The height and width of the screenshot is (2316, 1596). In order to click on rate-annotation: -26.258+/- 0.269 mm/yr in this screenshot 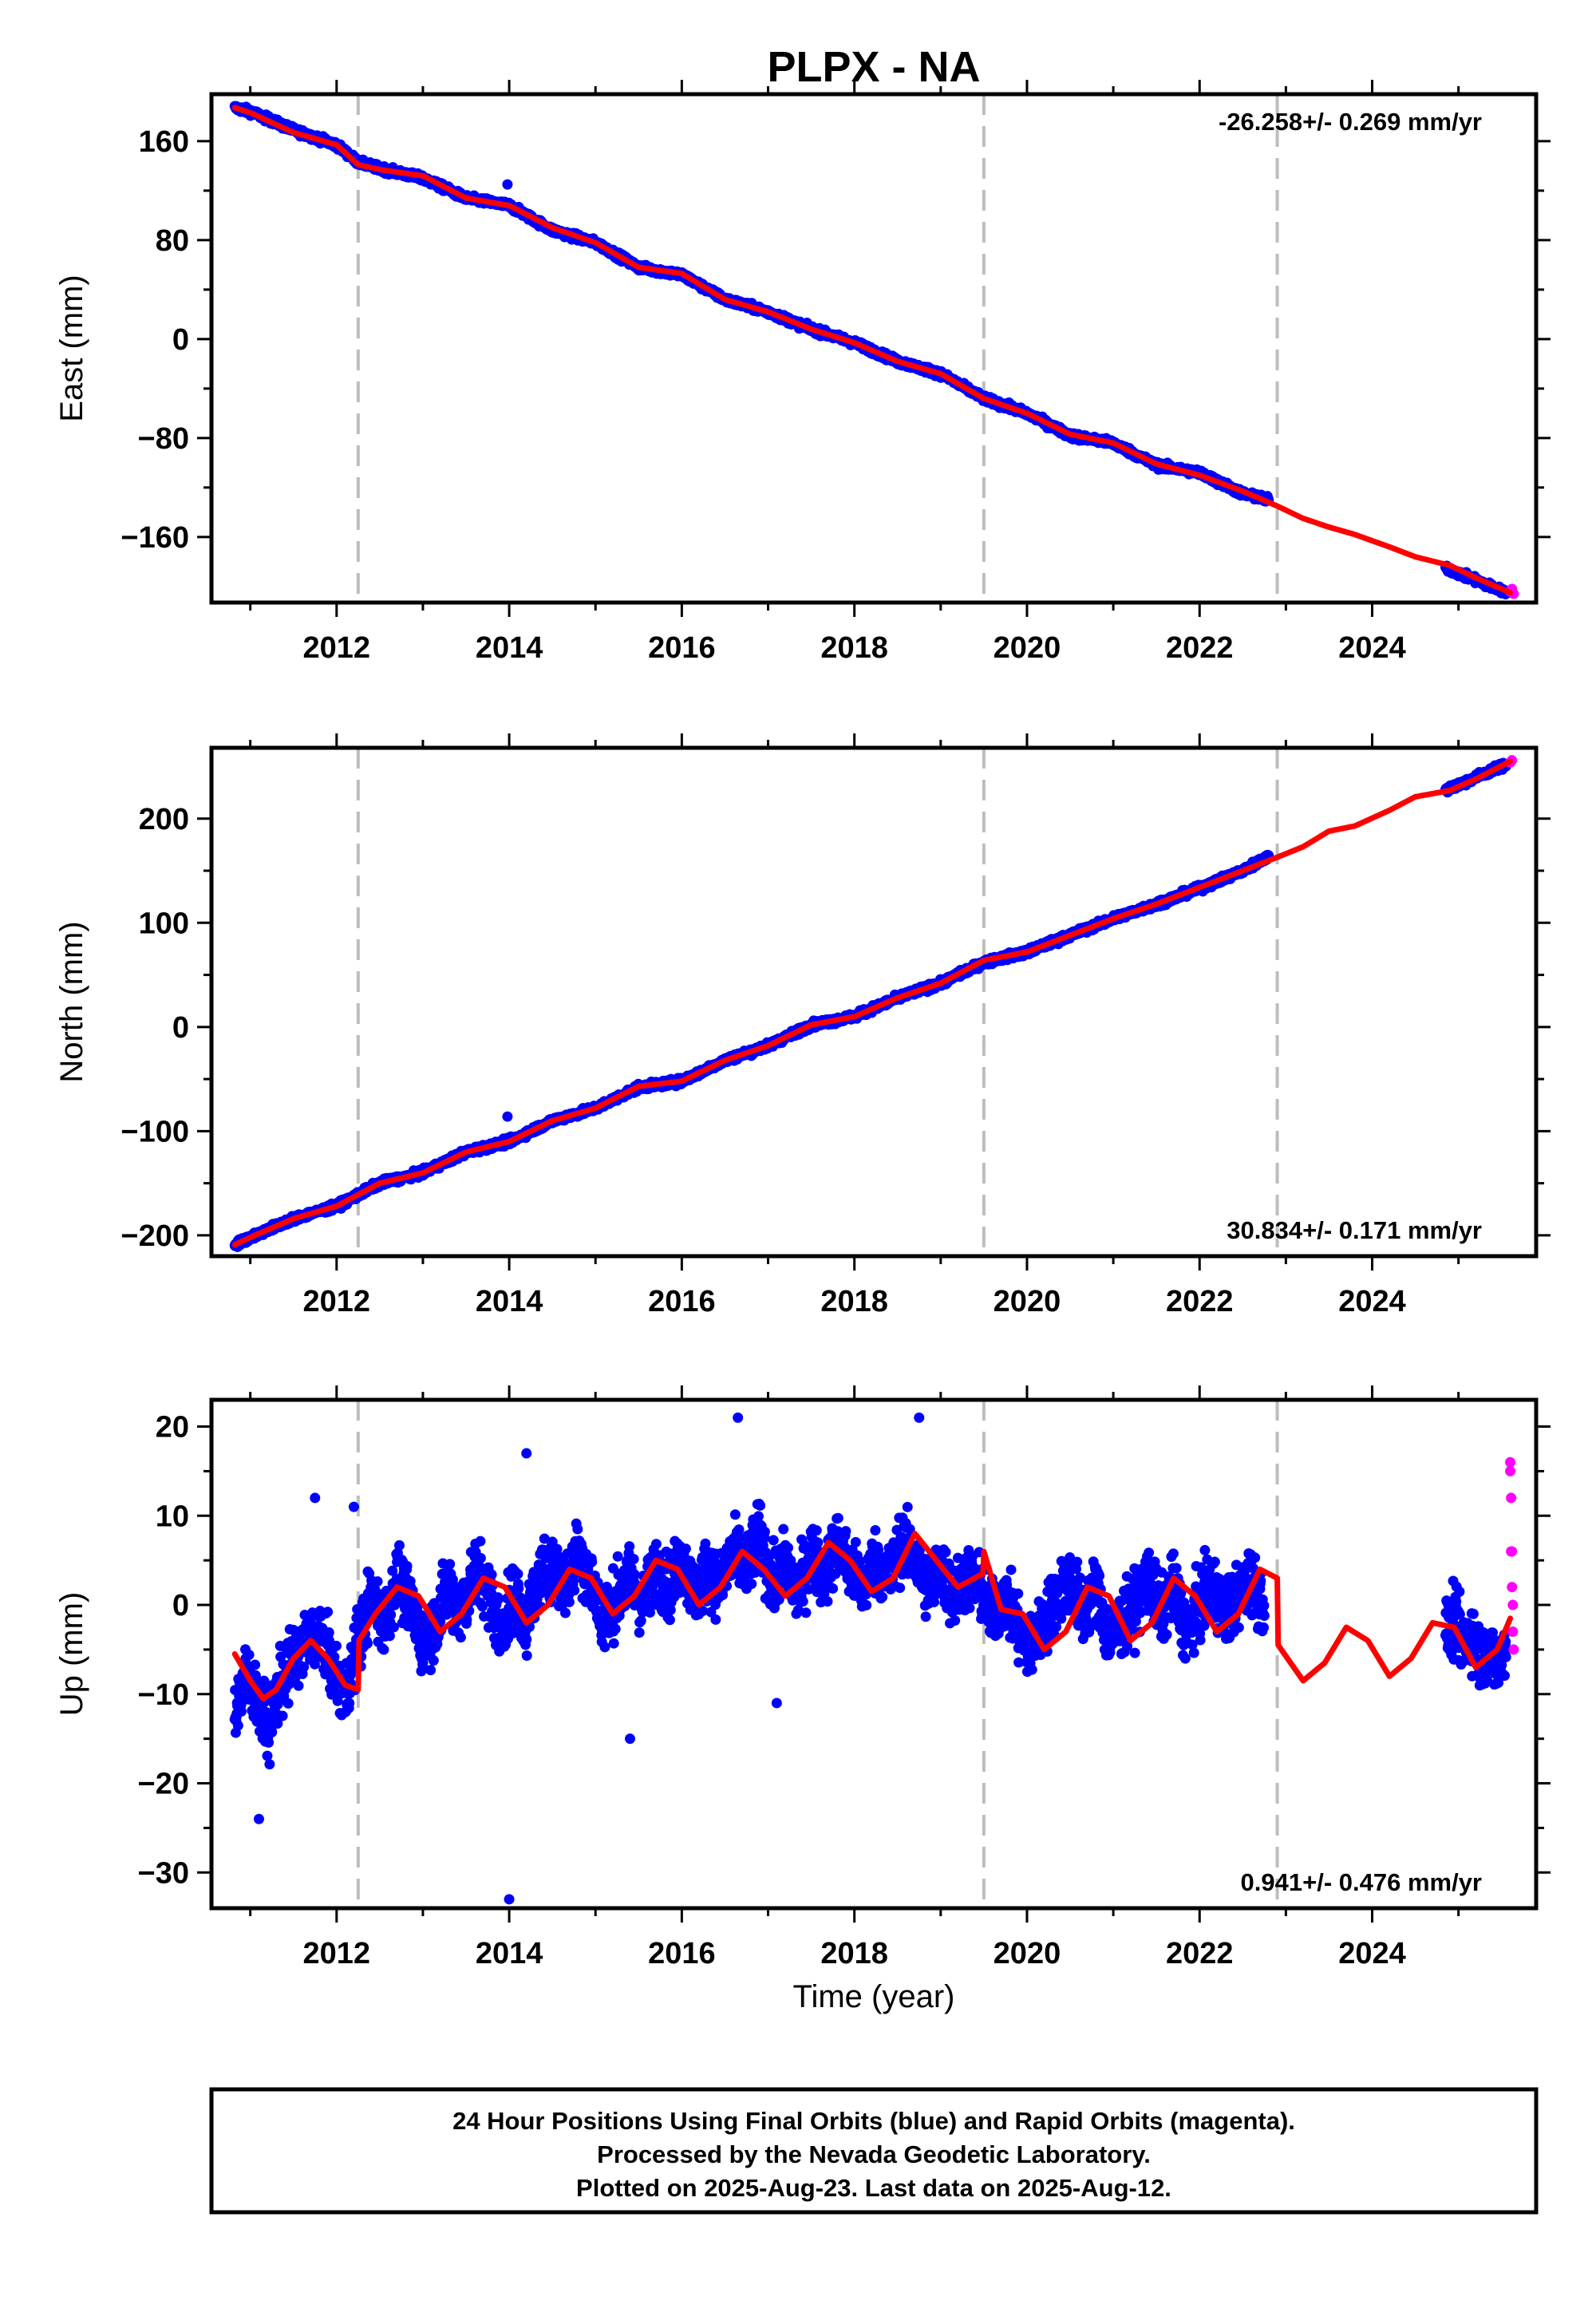, I will do `click(1350, 122)`.